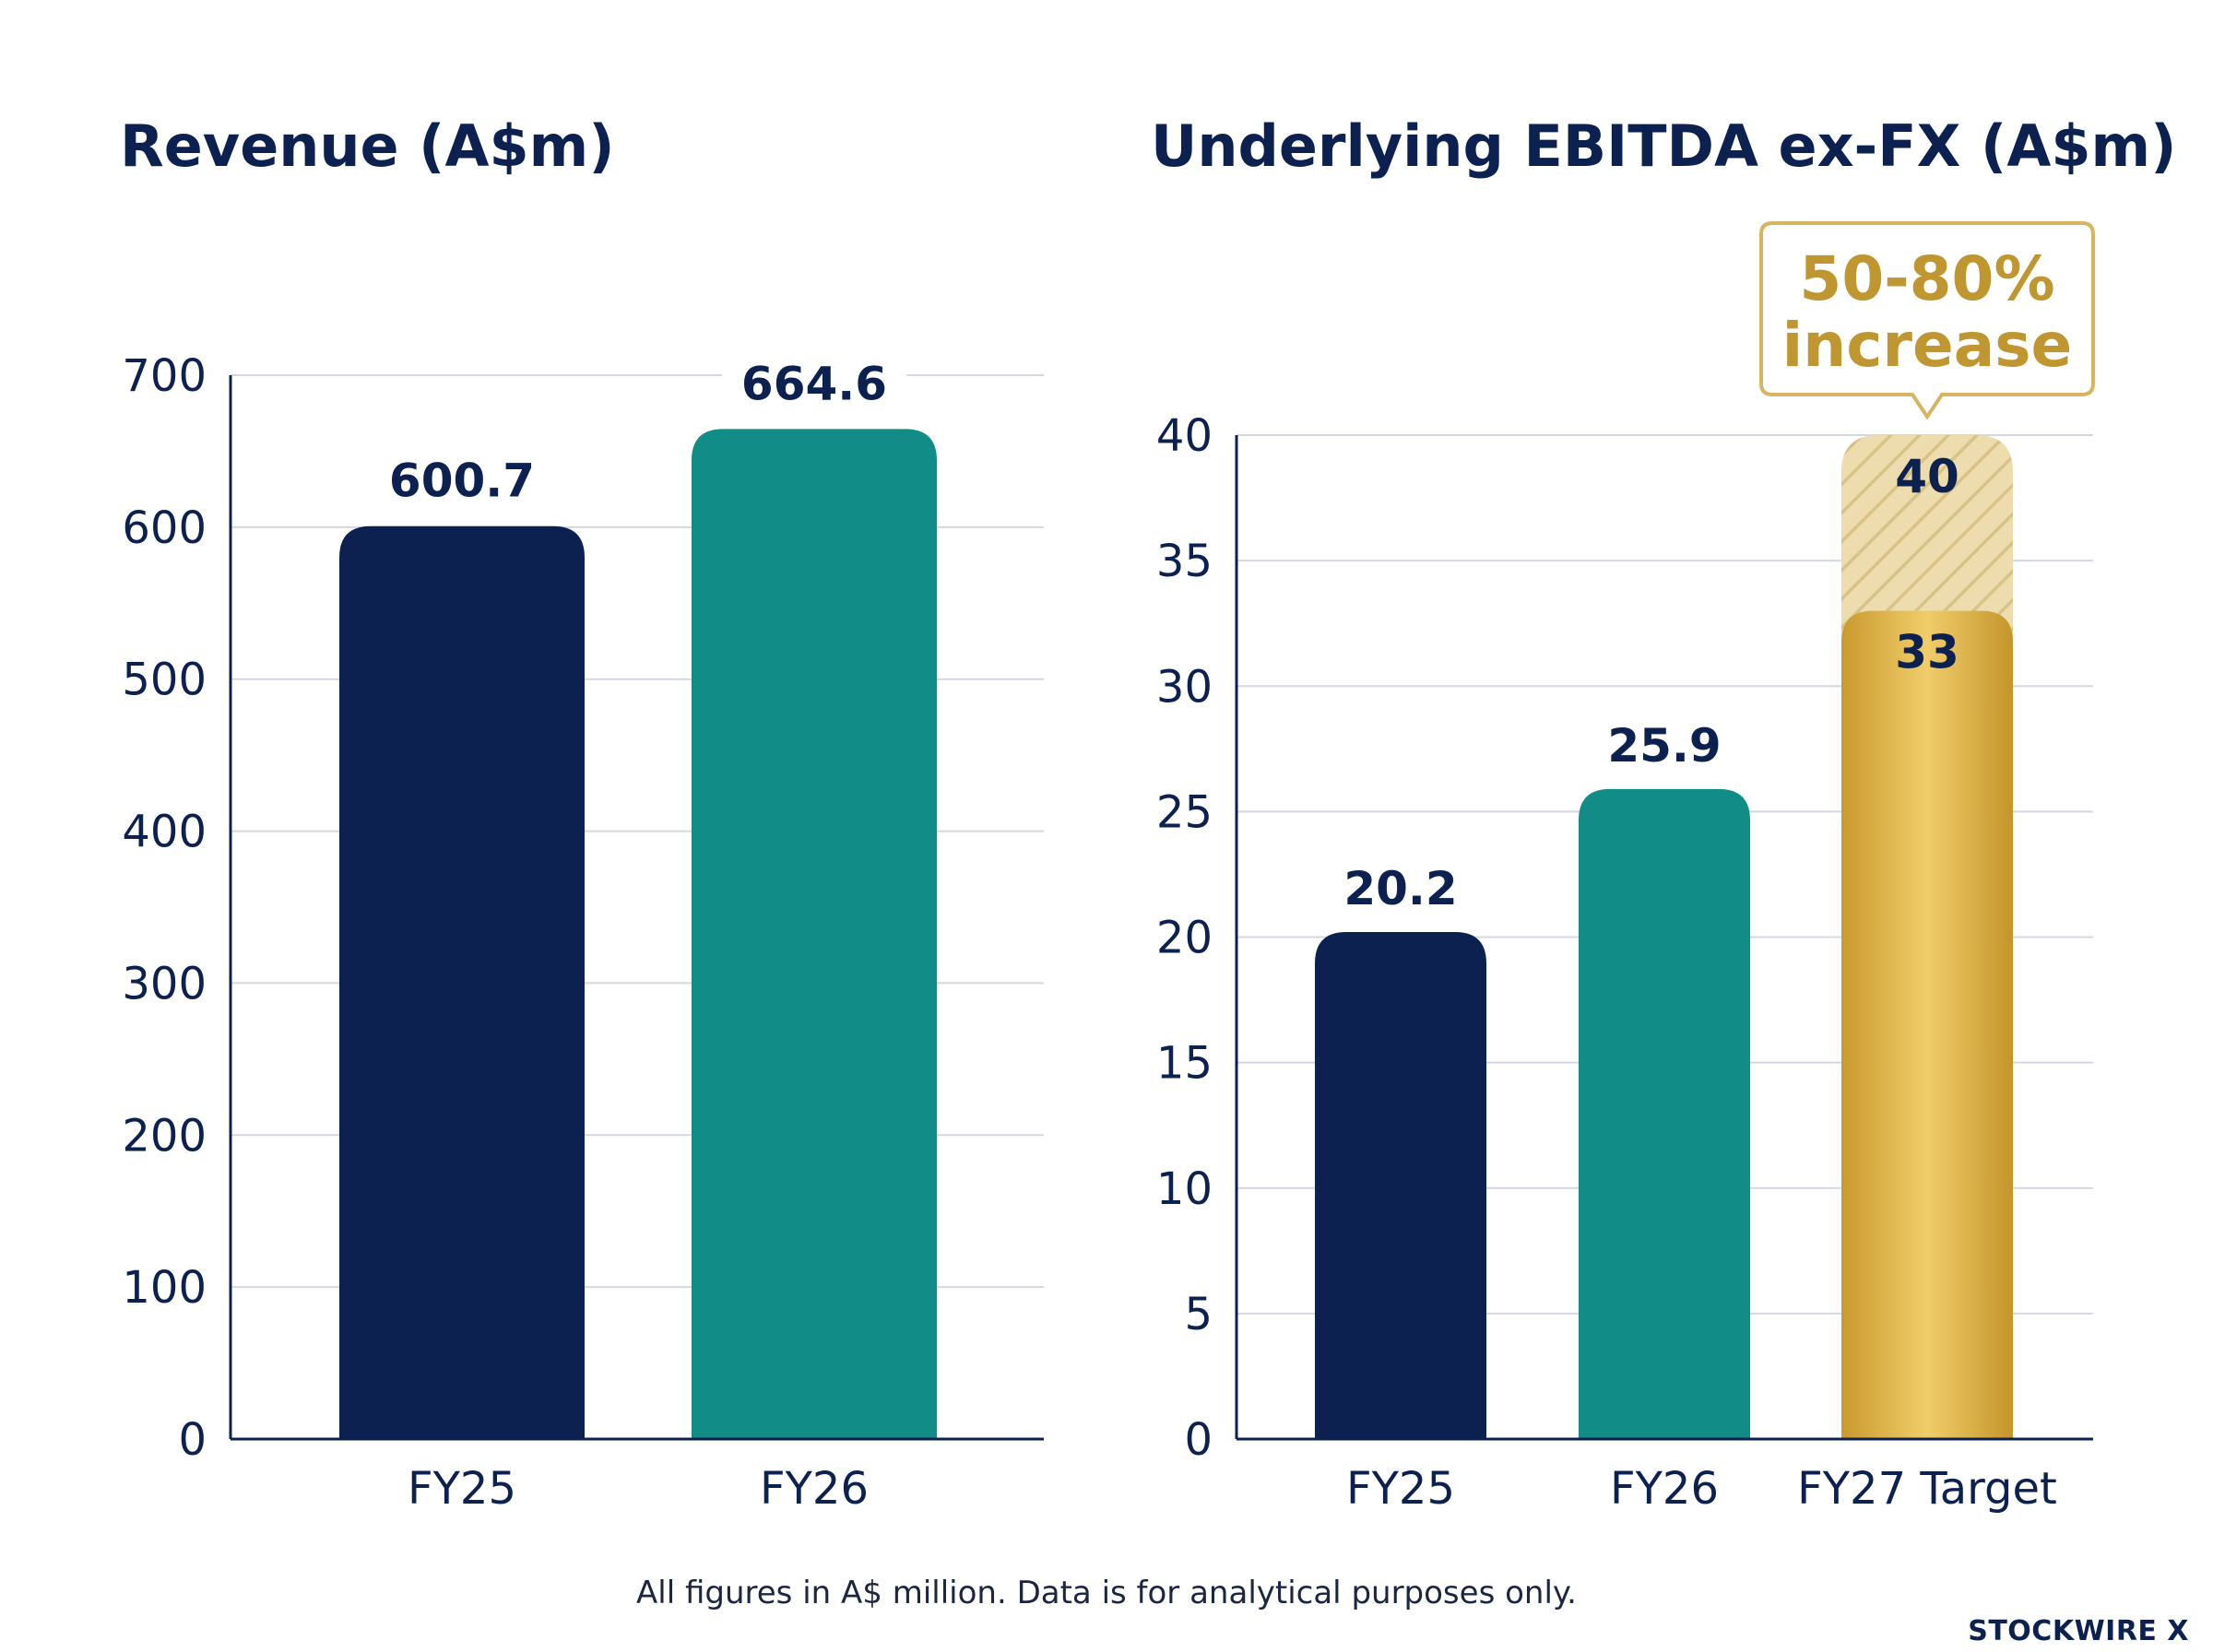 This screenshot has height=1652, width=2213. What do you see at coordinates (164, 528) in the screenshot?
I see `y-tick-label: 600` at bounding box center [164, 528].